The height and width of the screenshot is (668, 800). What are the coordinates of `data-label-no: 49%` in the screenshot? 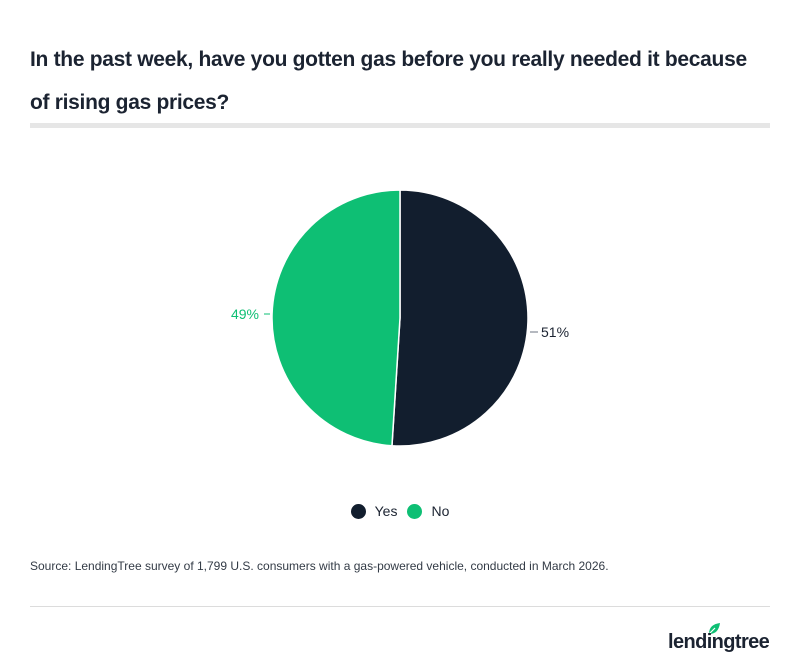 It's located at (245, 314).